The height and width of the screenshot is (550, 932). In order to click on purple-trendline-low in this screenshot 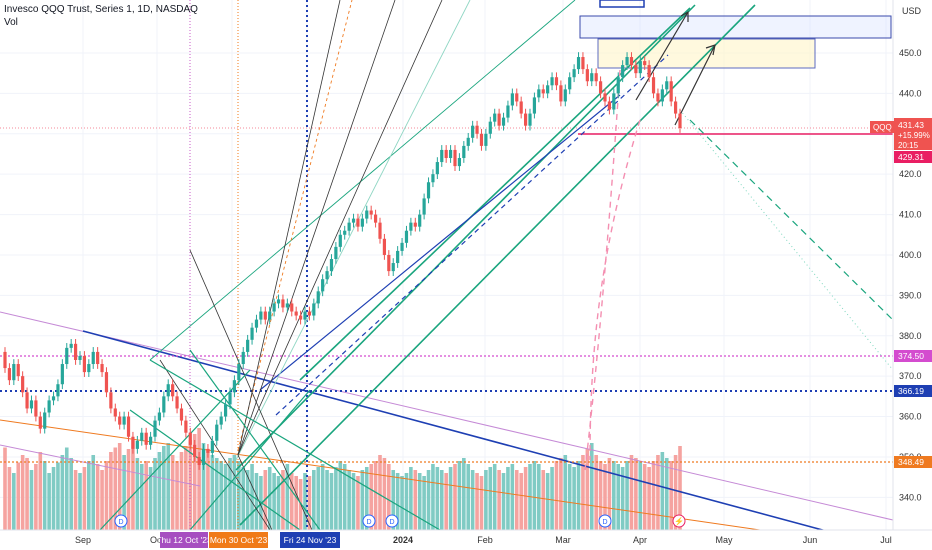, I will do `click(100, 465)`.